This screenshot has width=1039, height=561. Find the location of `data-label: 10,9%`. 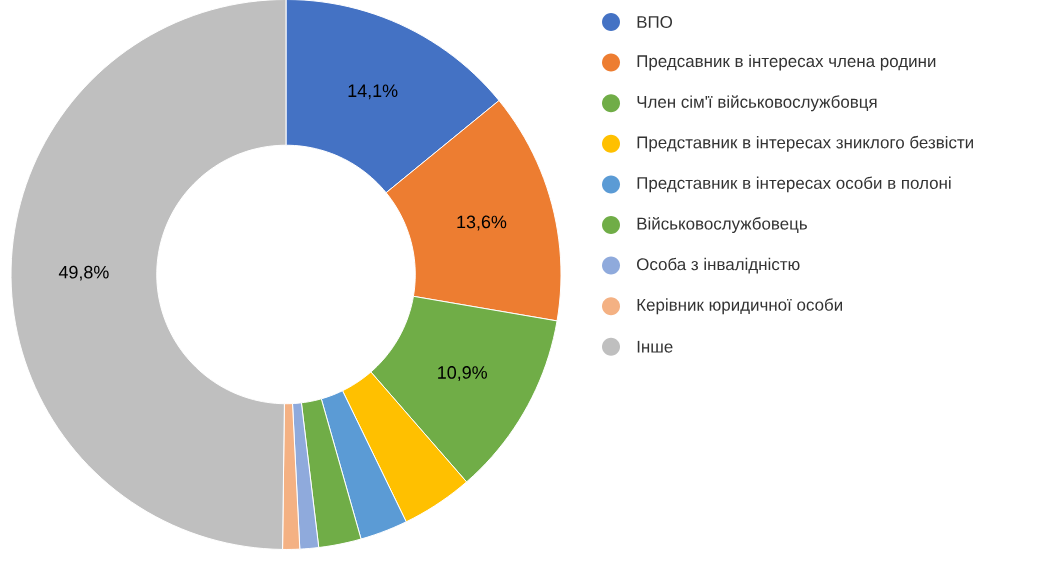

data-label: 10,9% is located at coordinates (462, 373).